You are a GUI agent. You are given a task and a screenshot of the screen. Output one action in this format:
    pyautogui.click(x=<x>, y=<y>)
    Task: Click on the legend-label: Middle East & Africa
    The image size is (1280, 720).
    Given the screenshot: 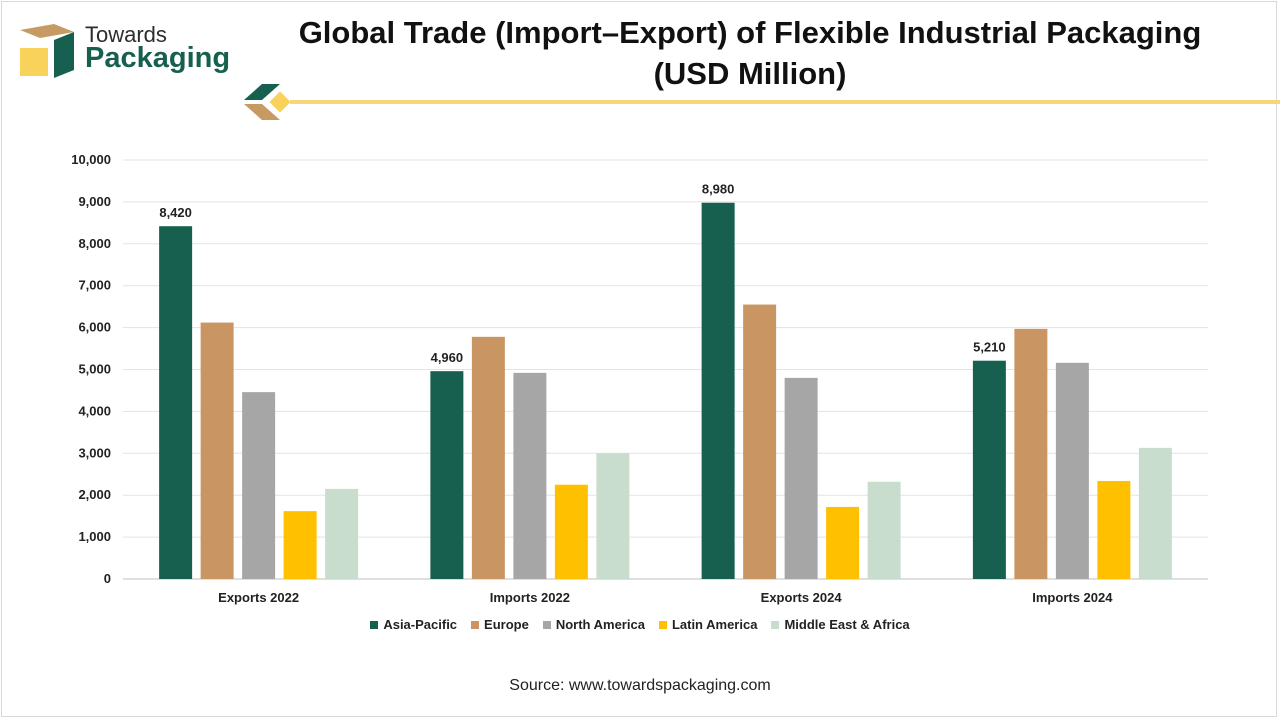 What is the action you would take?
    pyautogui.click(x=847, y=624)
    